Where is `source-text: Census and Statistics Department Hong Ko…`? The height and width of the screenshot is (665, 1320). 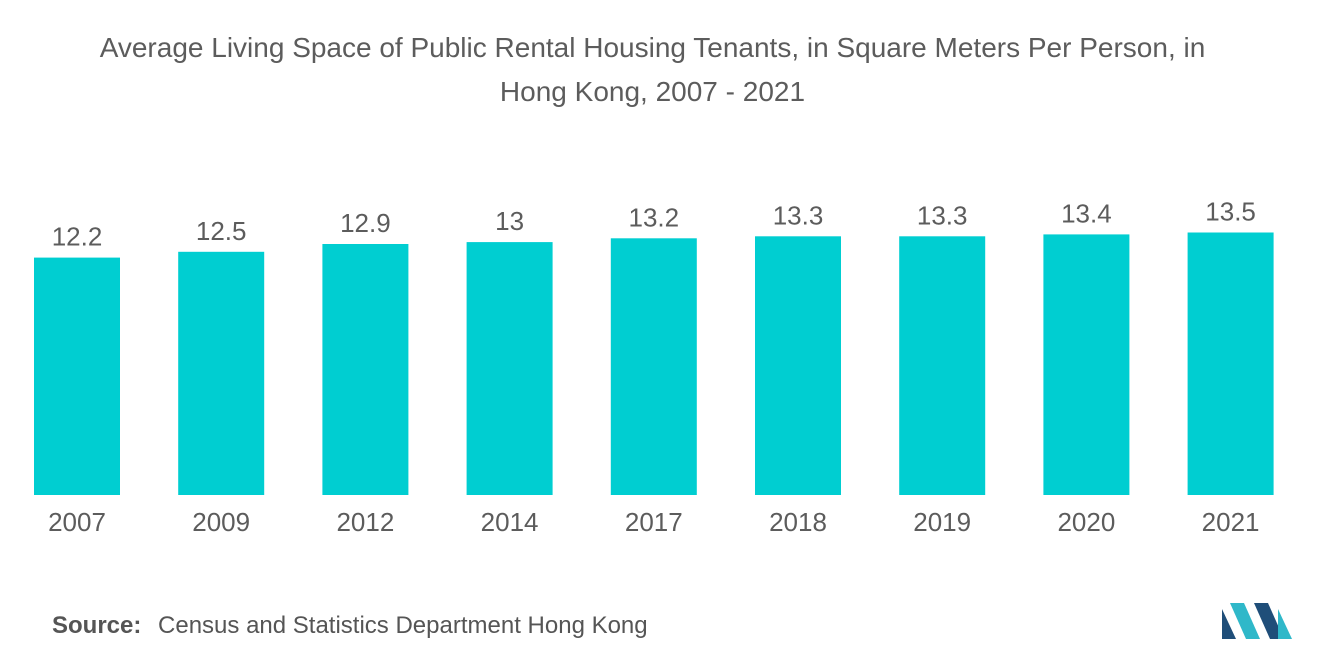 source-text: Census and Statistics Department Hong Ko… is located at coordinates (403, 625).